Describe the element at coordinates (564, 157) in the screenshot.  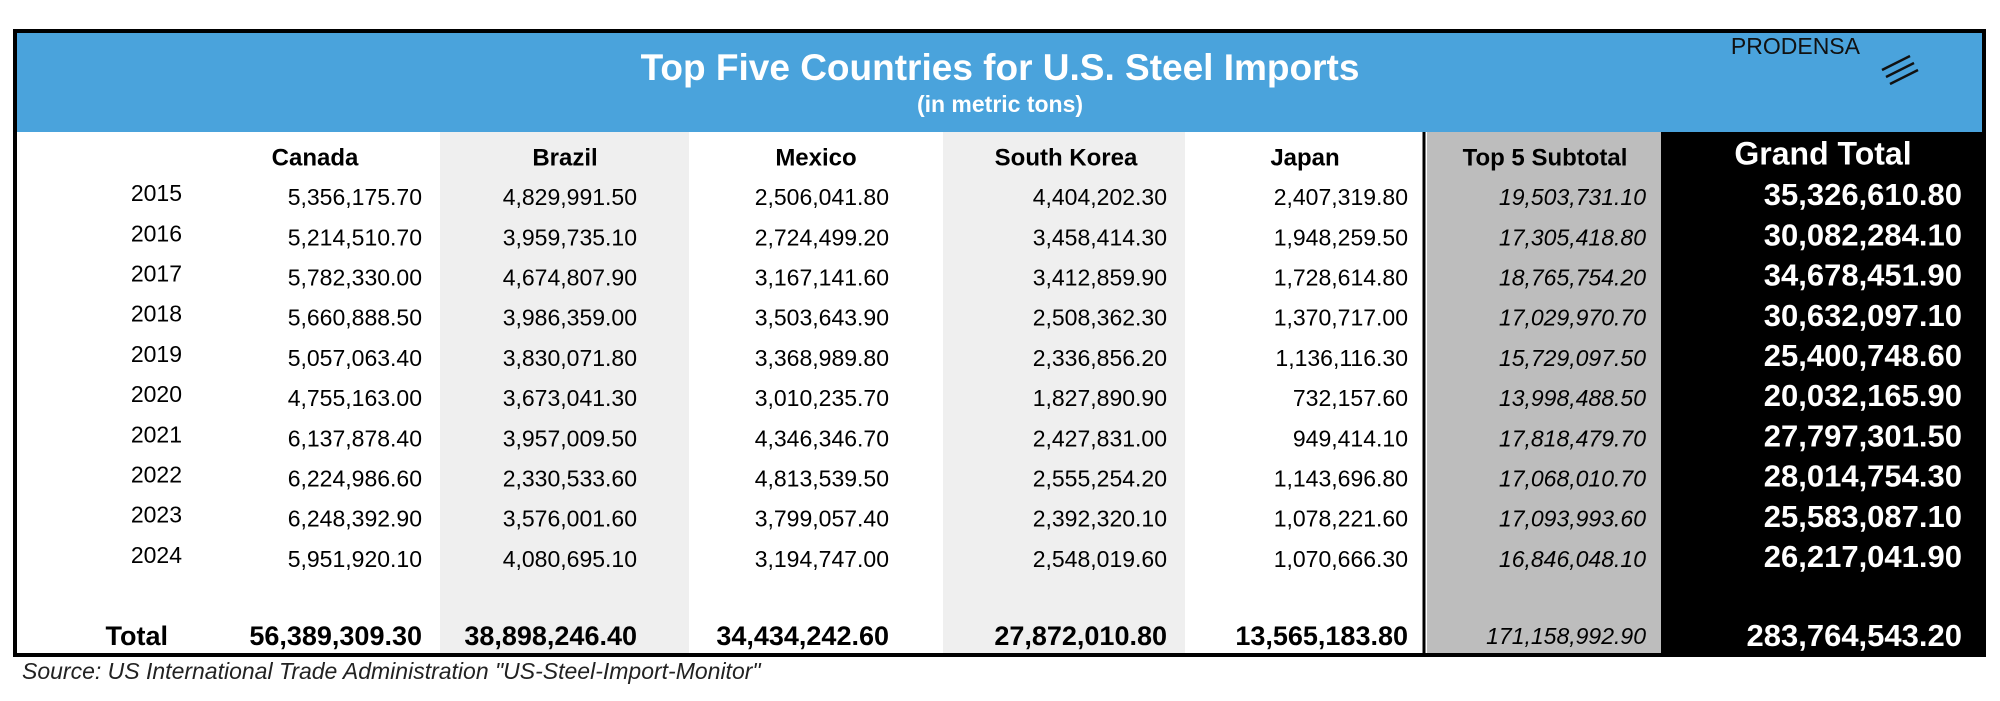
I see `column-header: Brazil` at that location.